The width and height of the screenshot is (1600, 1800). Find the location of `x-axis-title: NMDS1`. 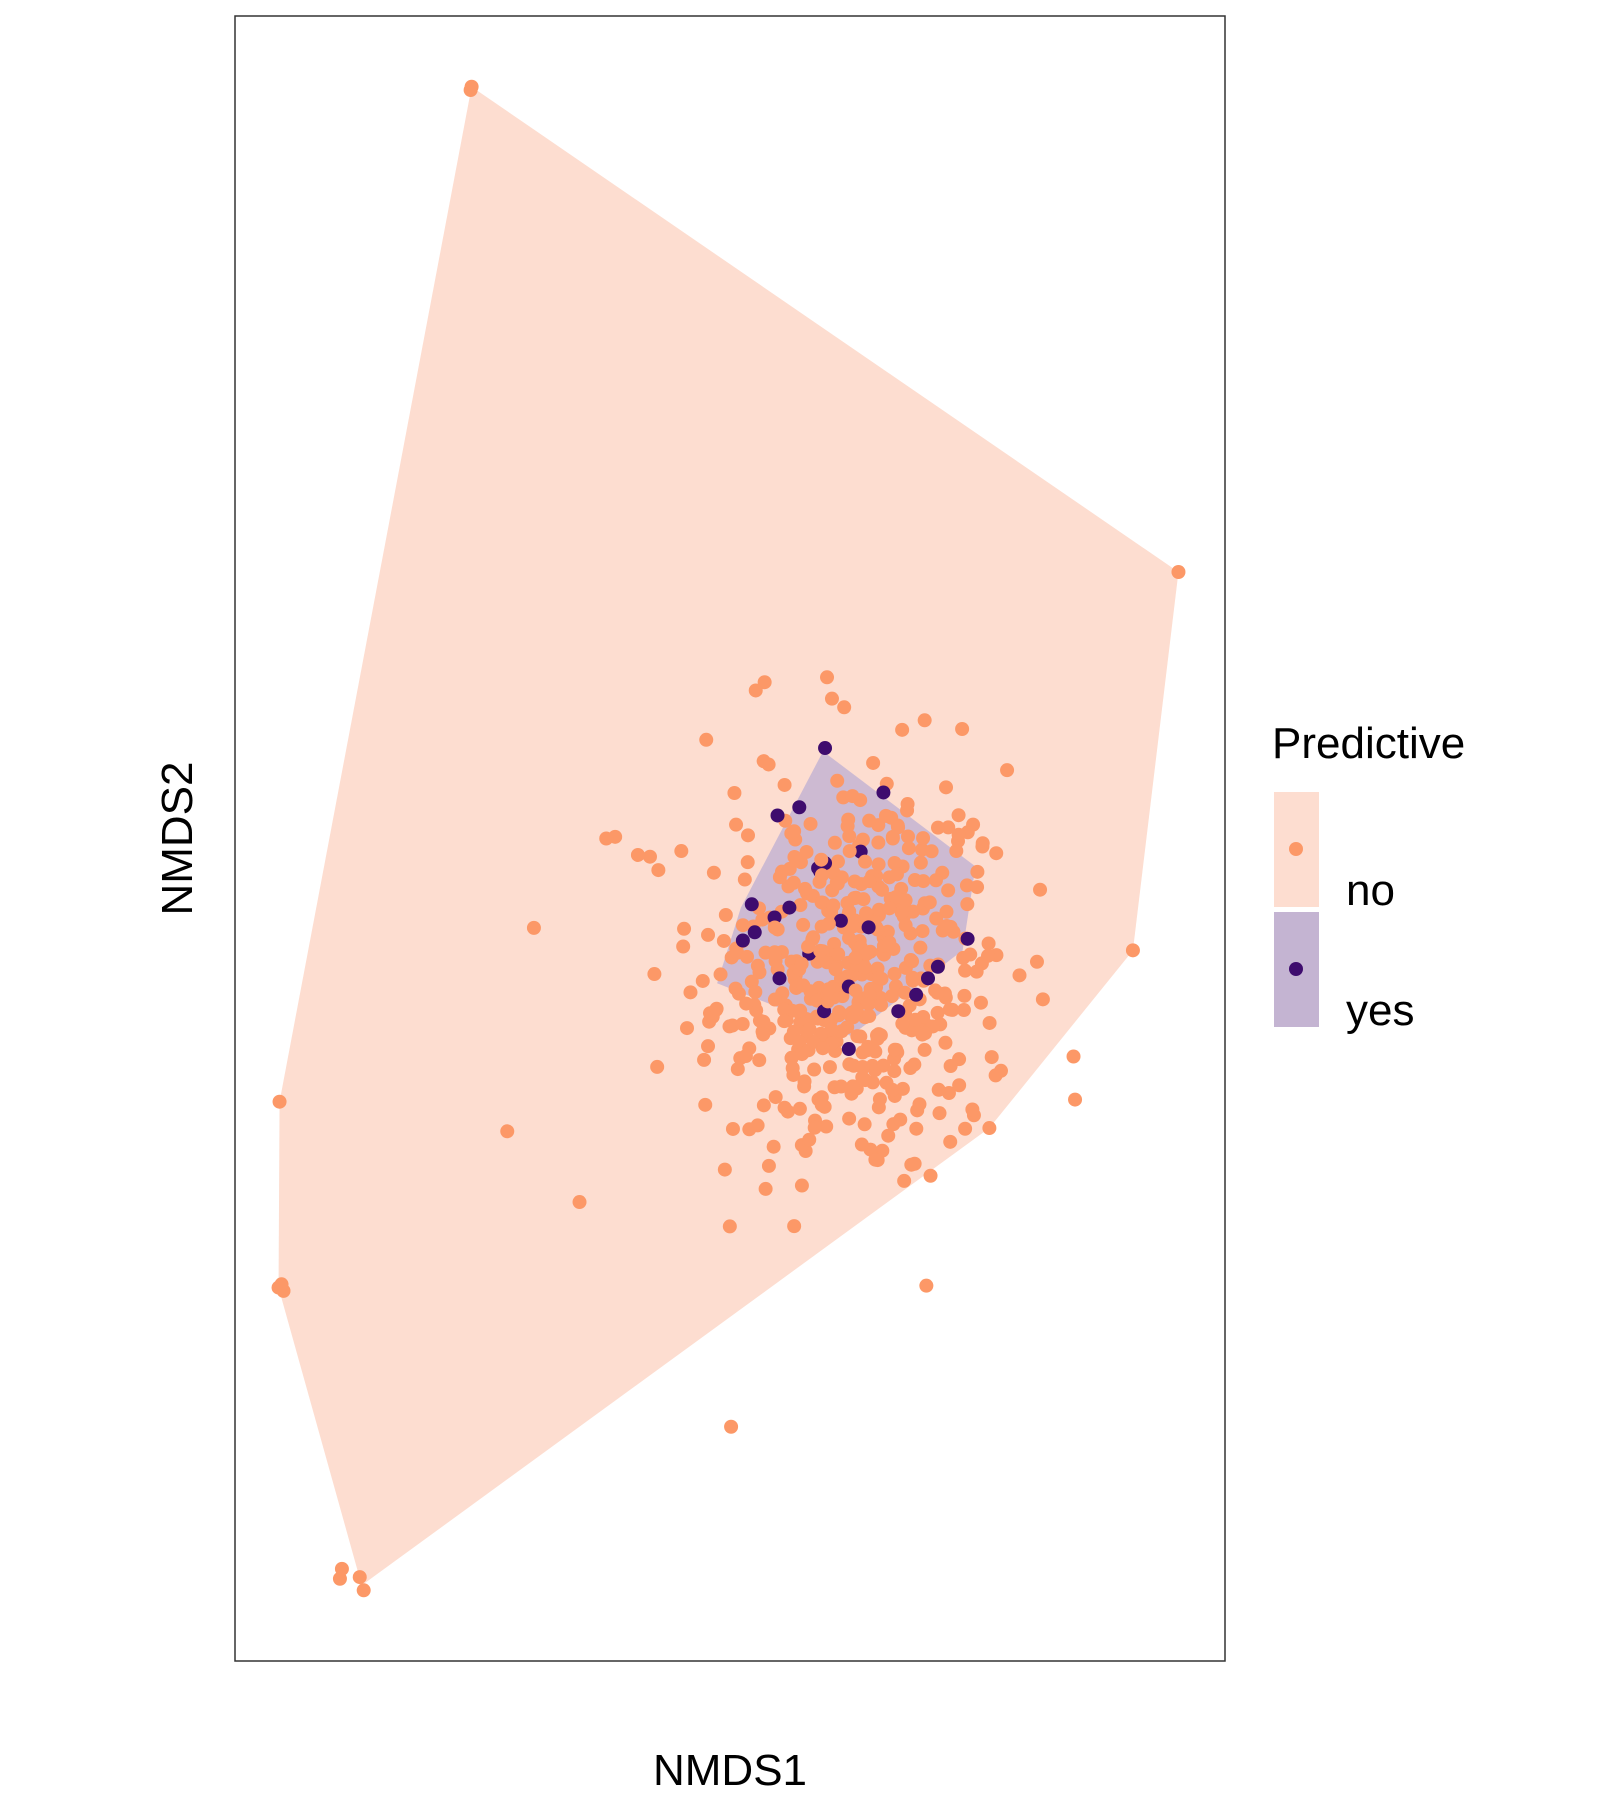

x-axis-title: NMDS1 is located at coordinates (730, 1770).